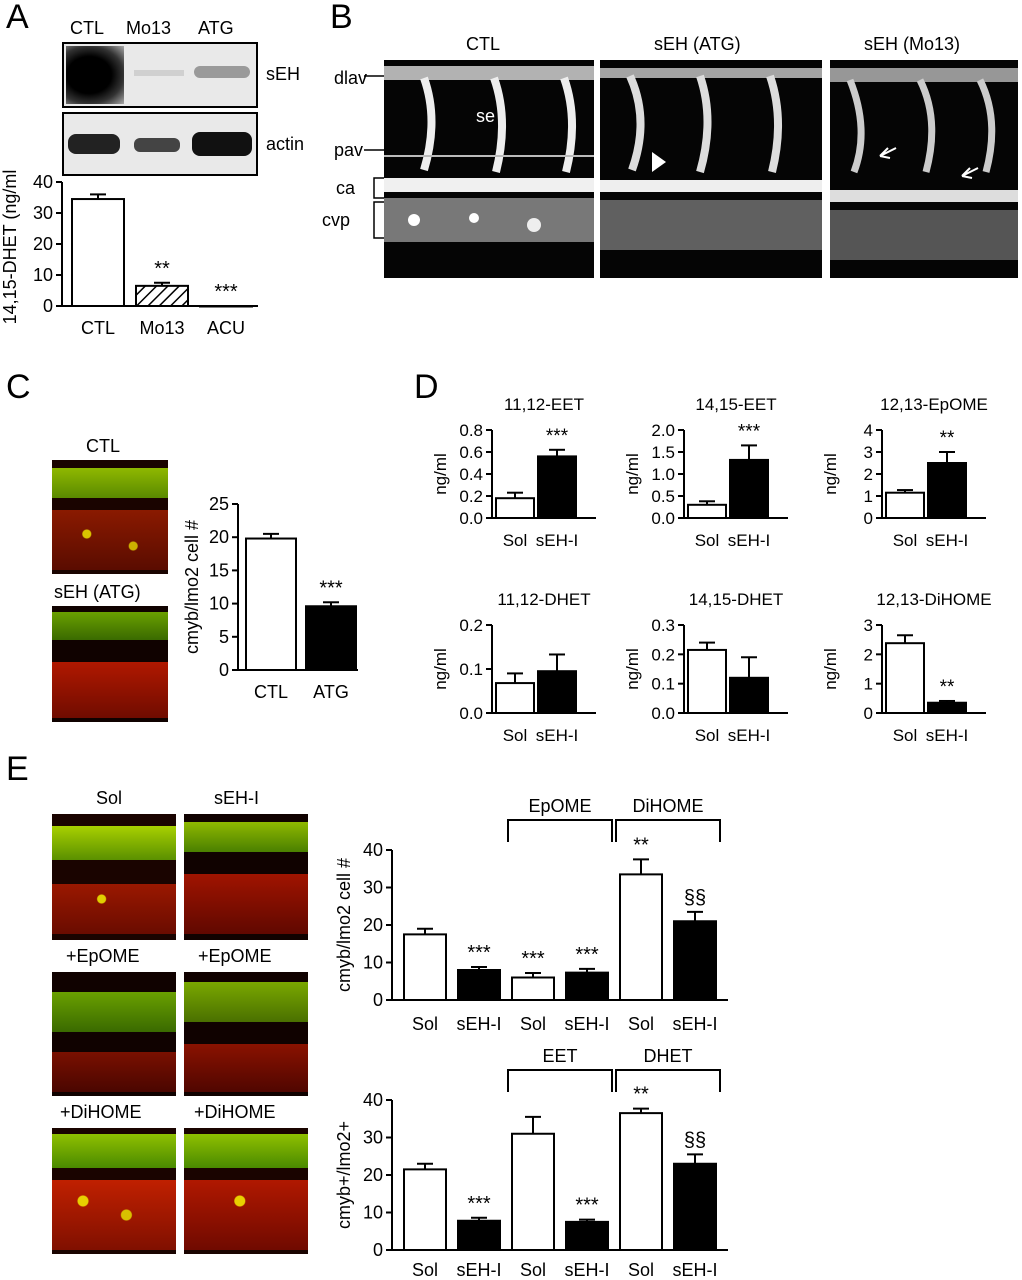 The height and width of the screenshot is (1280, 1022). I want to click on actin-band-atg, so click(222, 144).